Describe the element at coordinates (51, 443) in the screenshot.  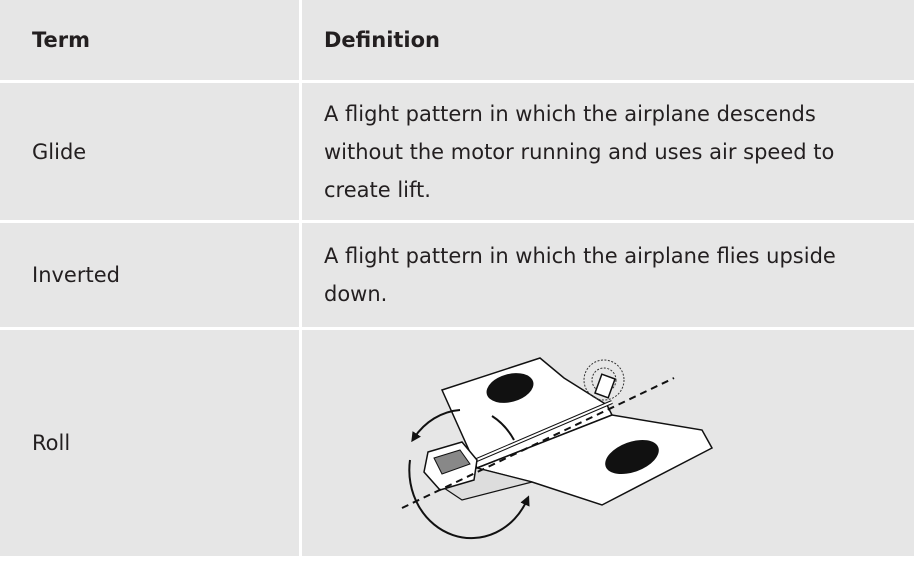
I see `term: Roll` at that location.